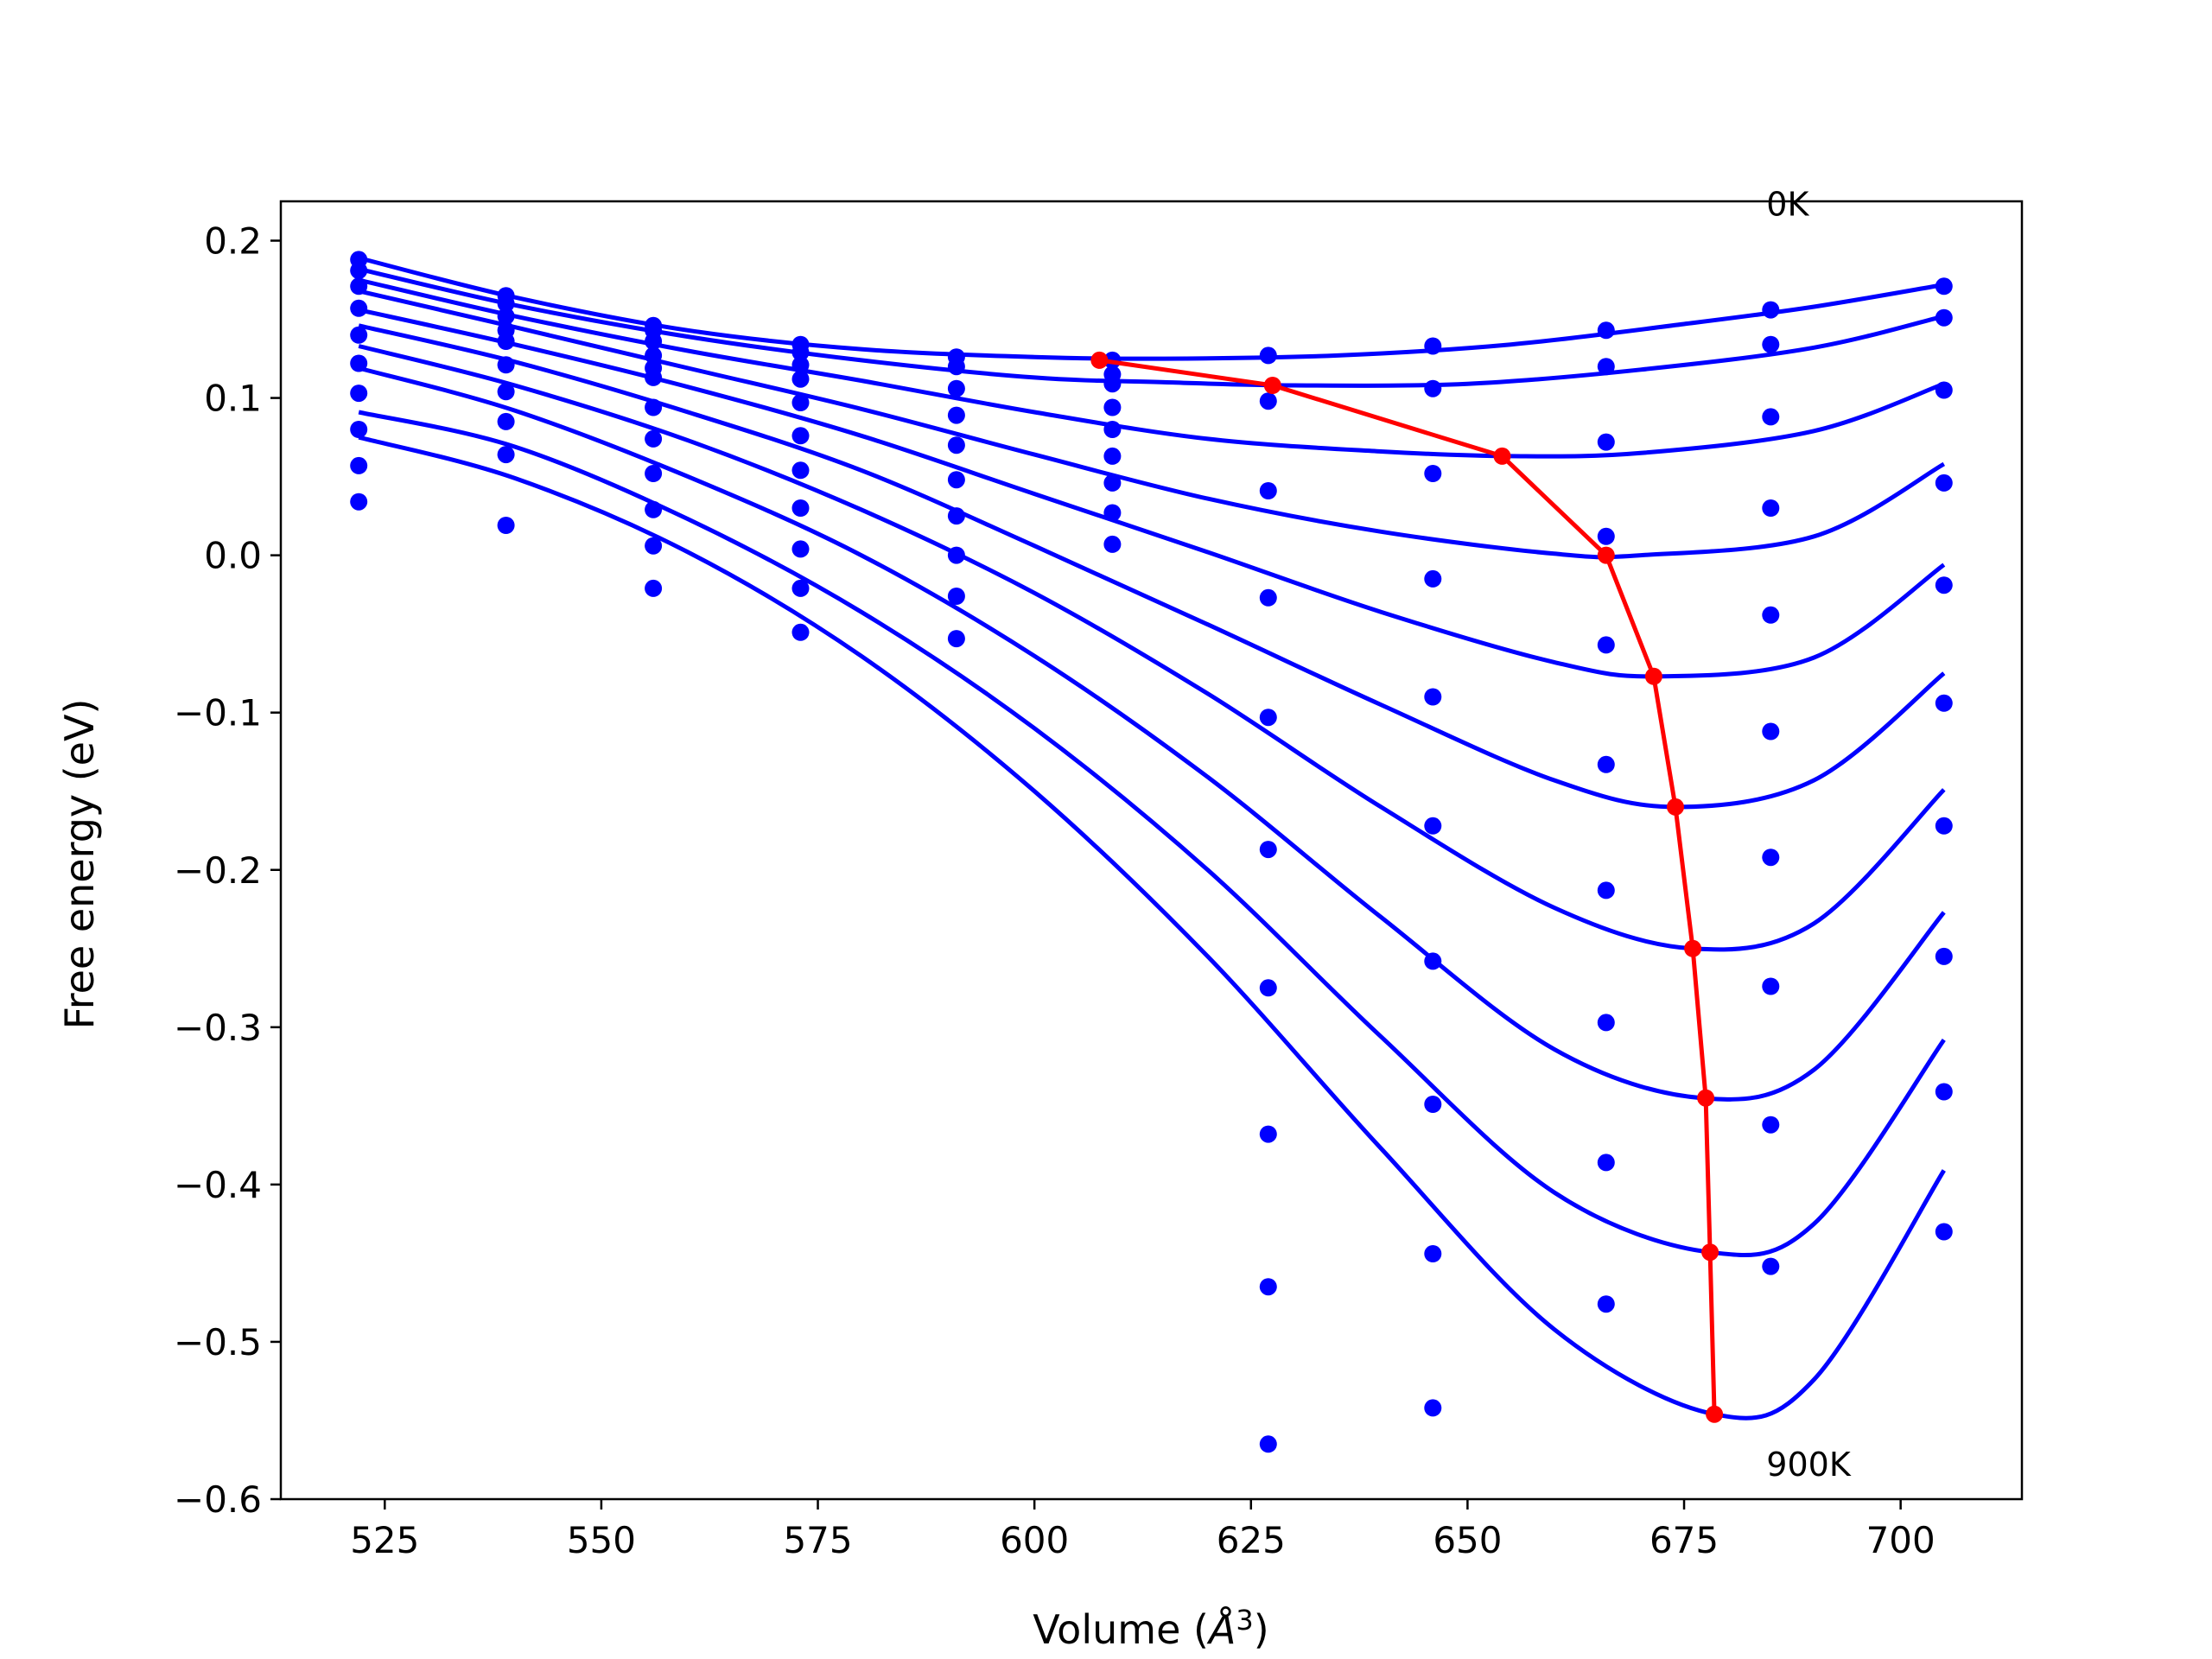 The width and height of the screenshot is (2212, 1659). What do you see at coordinates (1684, 1540) in the screenshot?
I see `x-tick-label: 675` at bounding box center [1684, 1540].